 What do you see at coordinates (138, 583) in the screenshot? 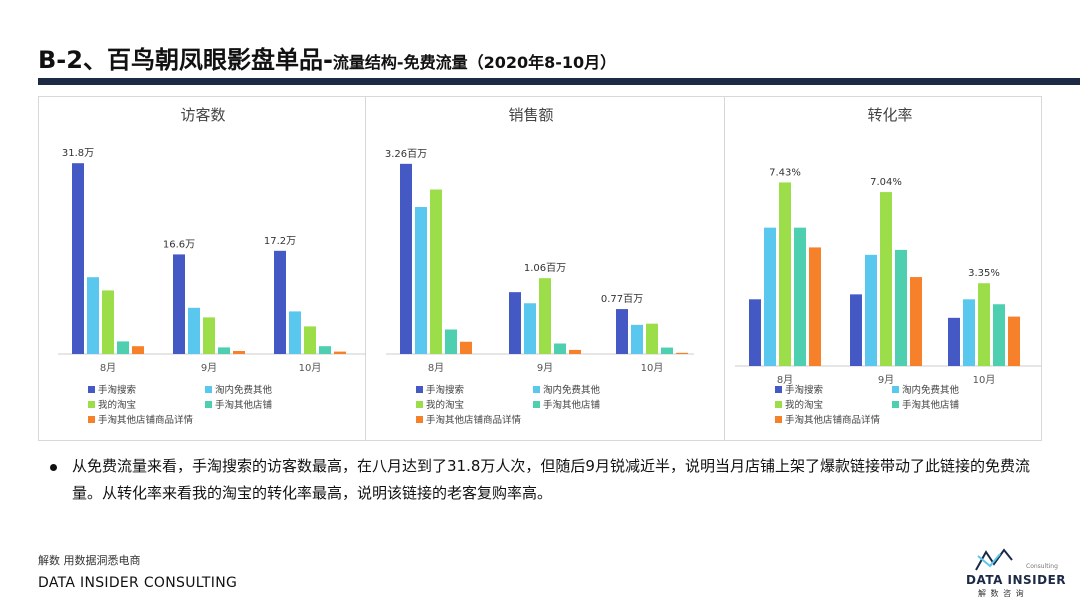
I see `footer-company: DATA INSIDER CONSULTING` at bounding box center [138, 583].